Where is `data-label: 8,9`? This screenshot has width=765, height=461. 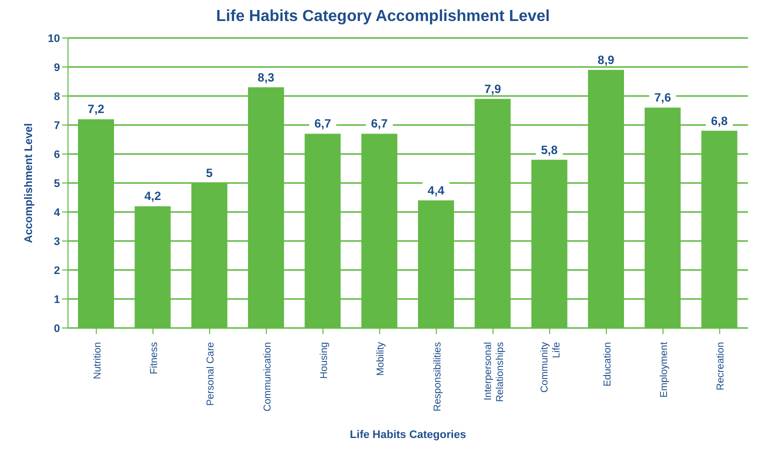
data-label: 8,9 is located at coordinates (606, 59).